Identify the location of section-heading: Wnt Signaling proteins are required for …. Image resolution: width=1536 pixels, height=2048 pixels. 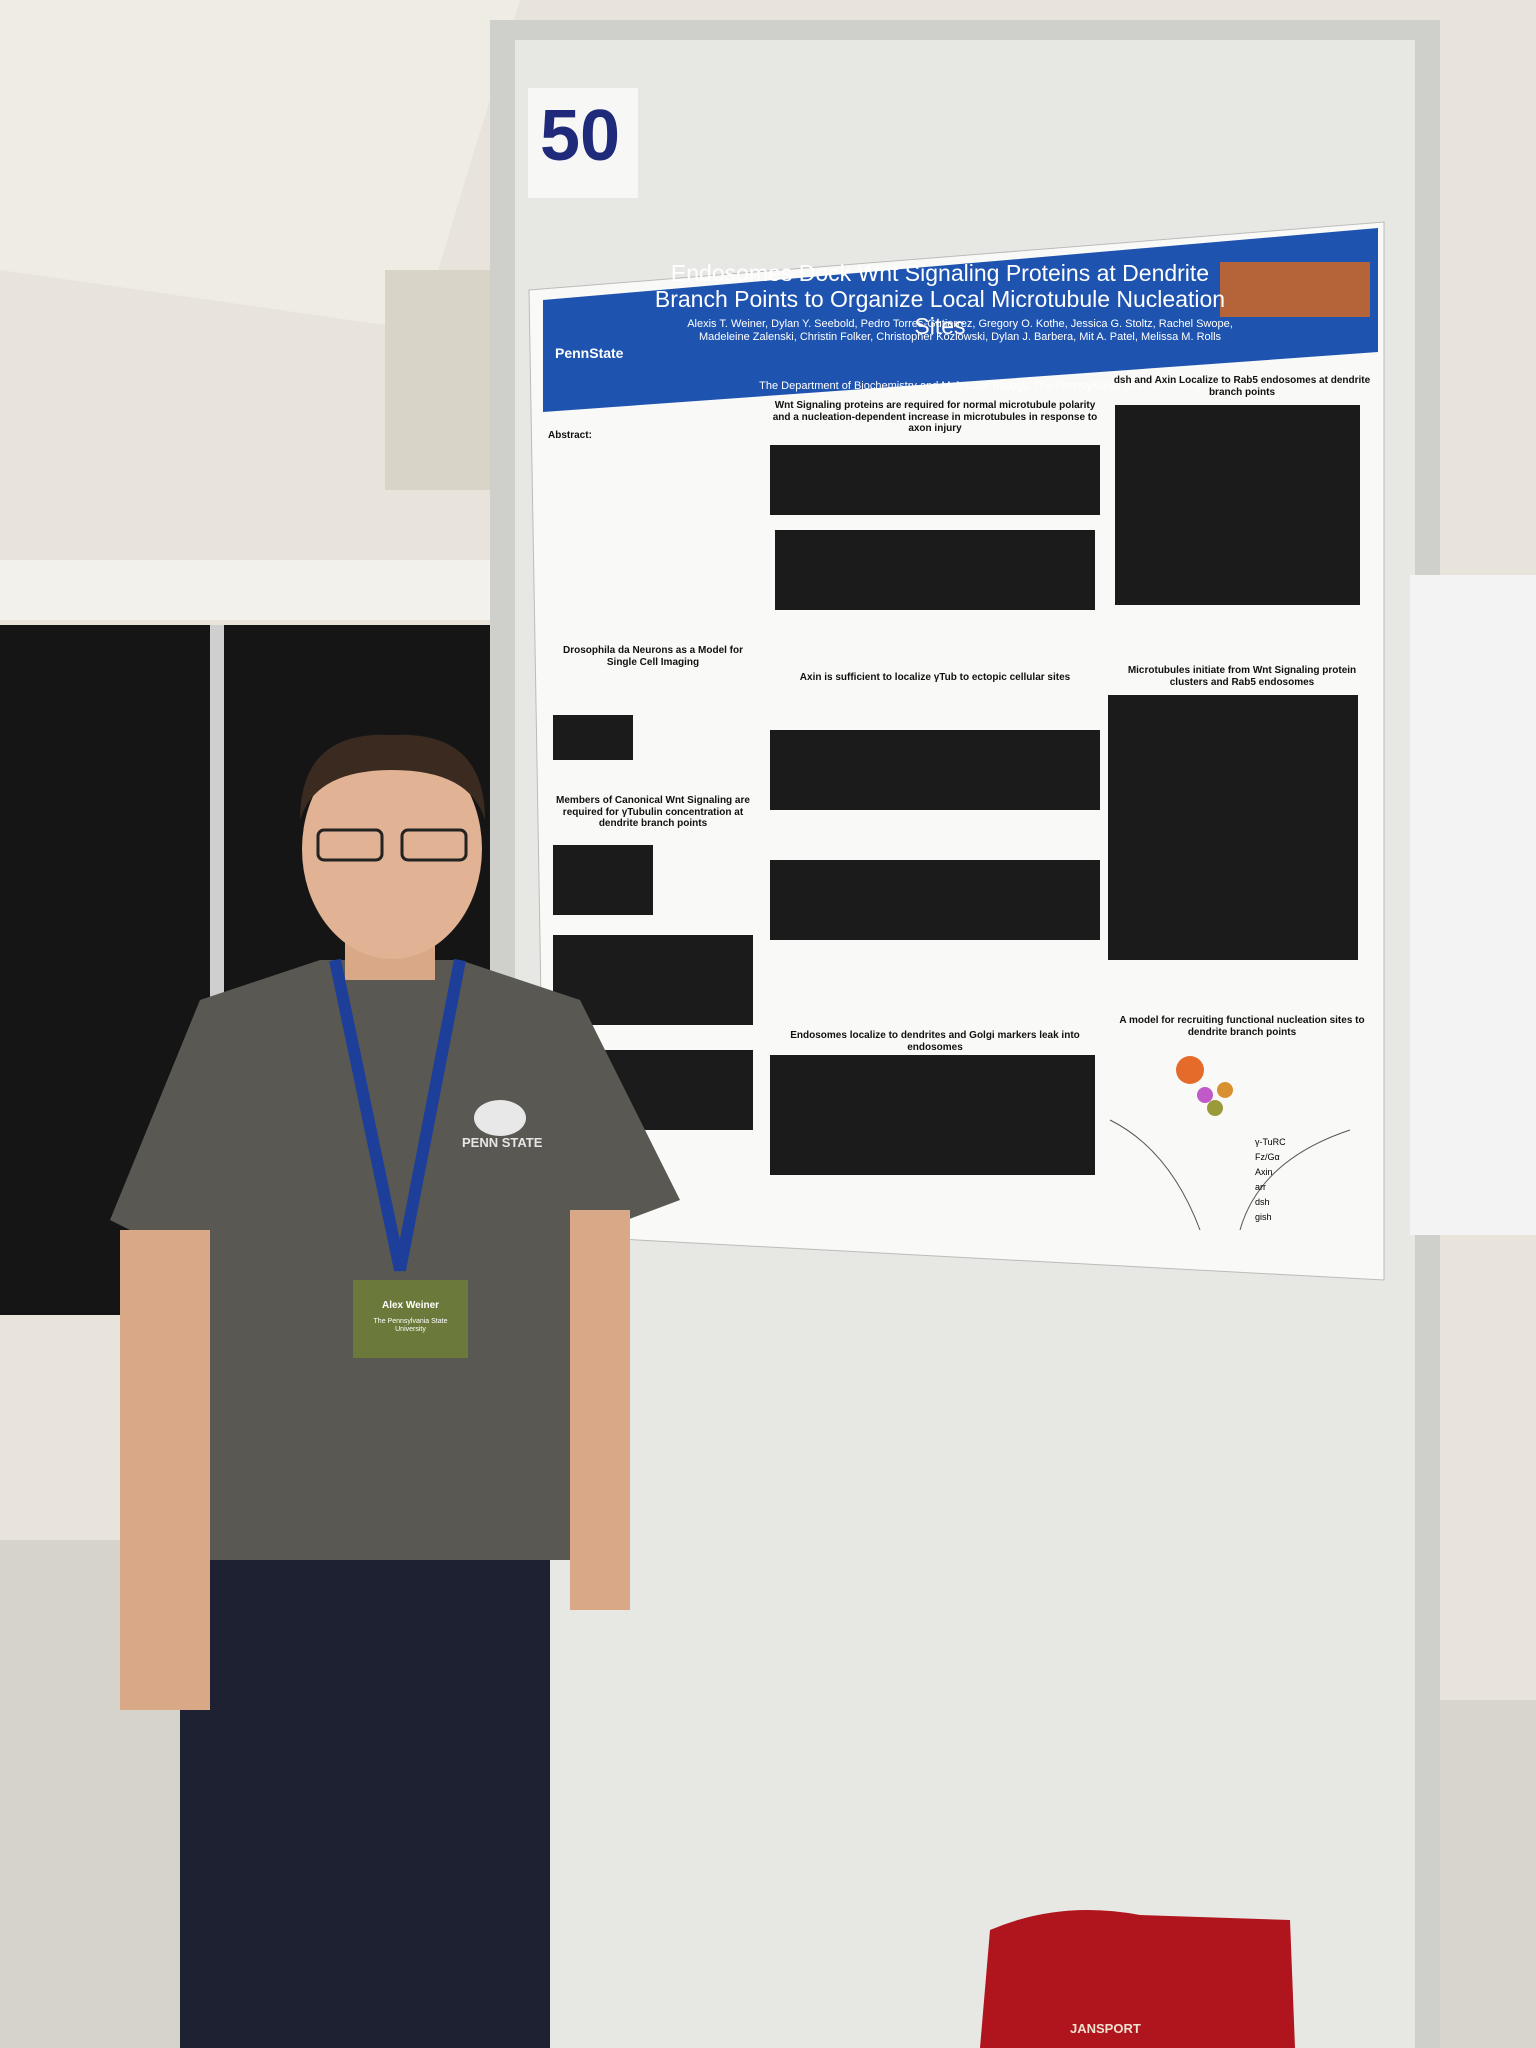
(935, 417).